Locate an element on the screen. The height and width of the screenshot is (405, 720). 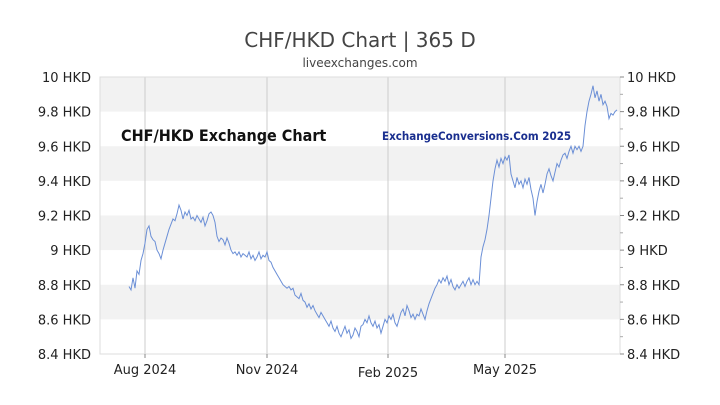
y-tick-label-right: 9.4 HKD is located at coordinates (653, 182).